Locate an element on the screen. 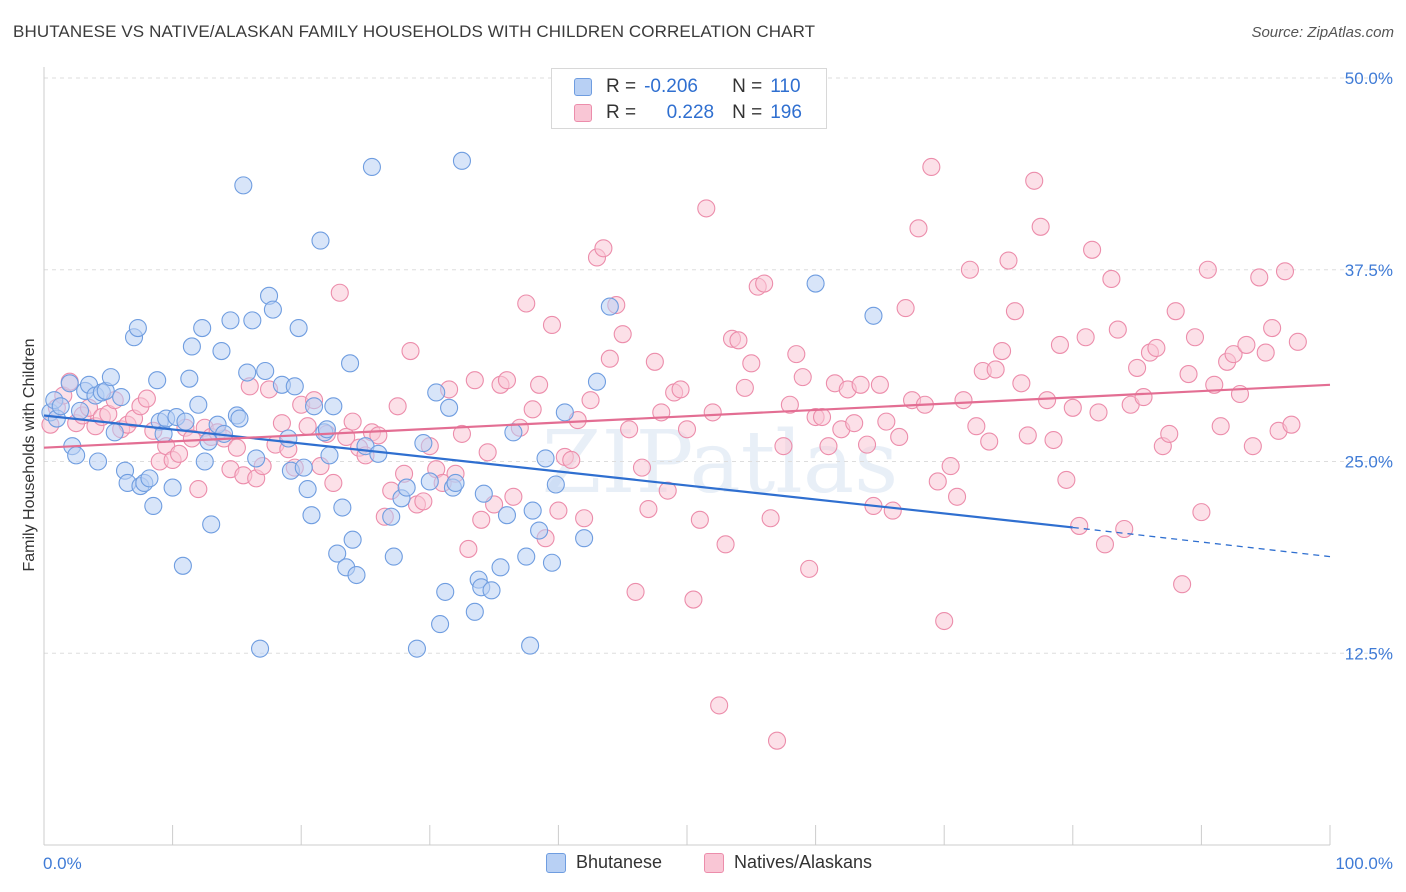 Image resolution: width=1406 pixels, height=892 pixels. bhutanese-trend-line is located at coordinates (558, 471).